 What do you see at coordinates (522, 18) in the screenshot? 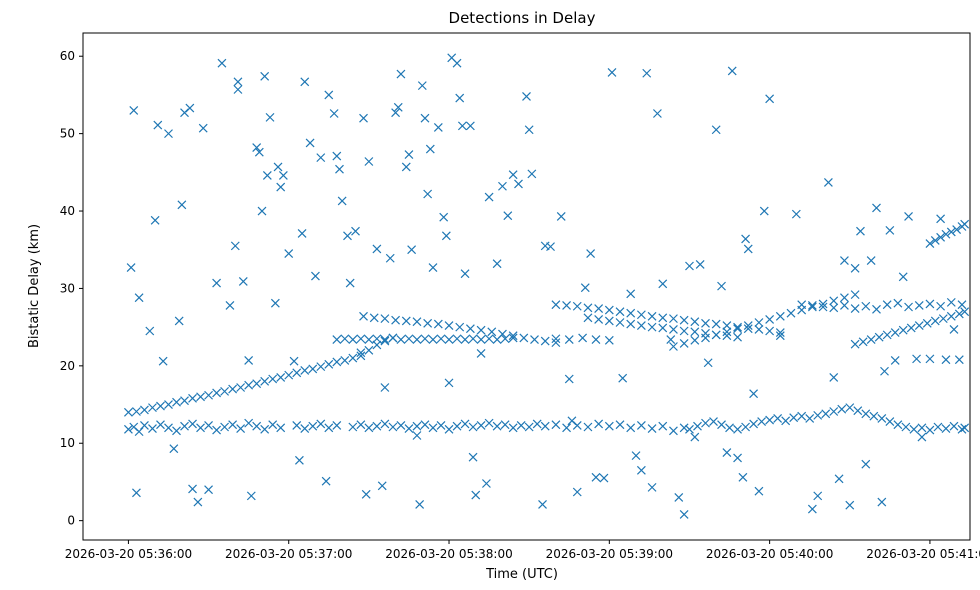
I see `chart-title: Detections in Delay` at bounding box center [522, 18].